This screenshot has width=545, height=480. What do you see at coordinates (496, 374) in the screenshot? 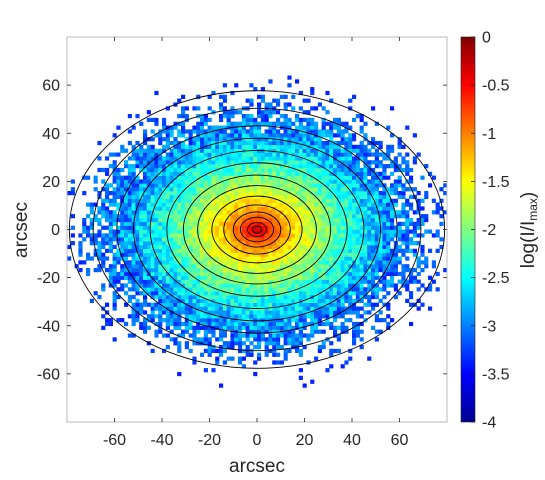
I see `colorbar-tick-label: -3.5` at bounding box center [496, 374].